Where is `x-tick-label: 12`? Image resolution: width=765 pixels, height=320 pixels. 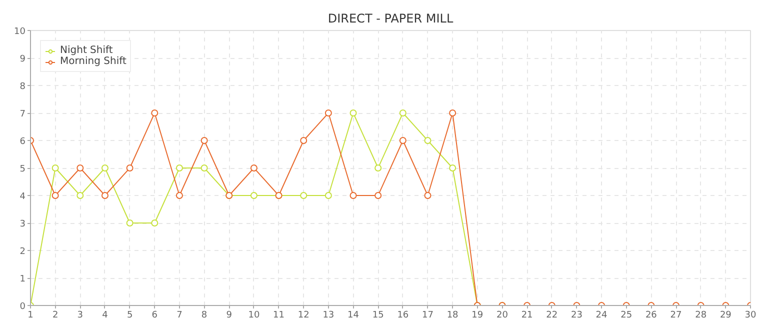 x-tick-label: 12 is located at coordinates (304, 315).